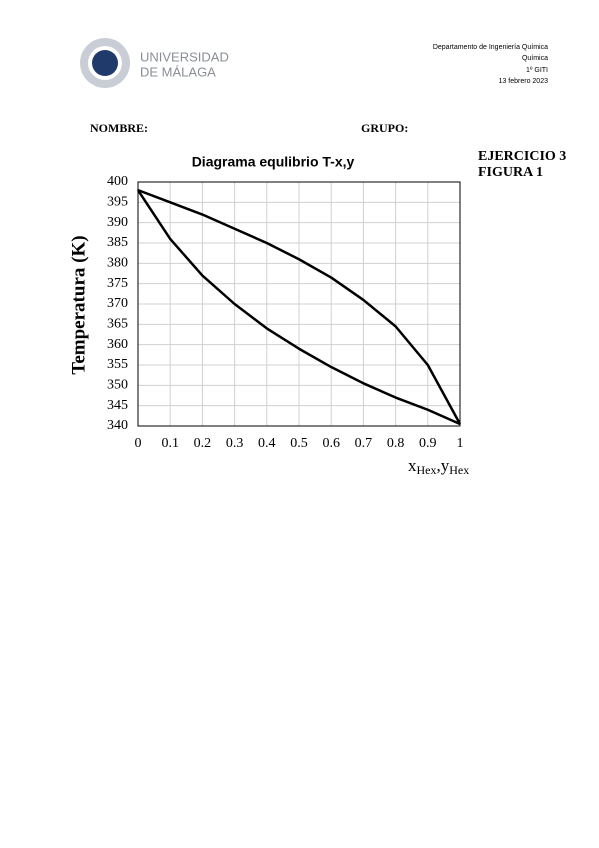 This screenshot has width=599, height=848. I want to click on name-field: NOMBRE:, so click(119, 128).